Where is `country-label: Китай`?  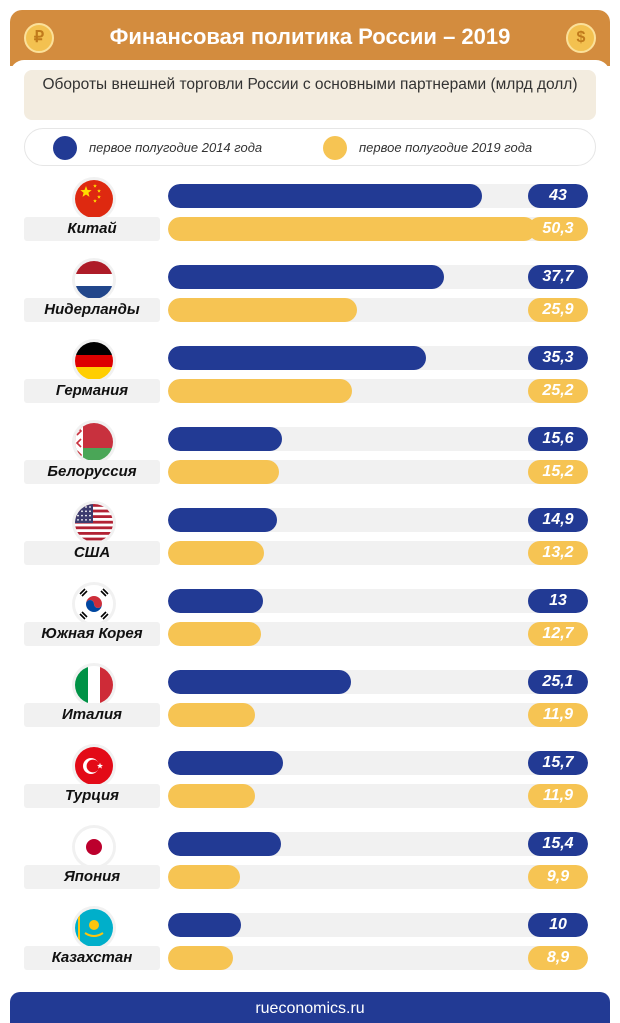
country-label: Китай is located at coordinates (92, 229).